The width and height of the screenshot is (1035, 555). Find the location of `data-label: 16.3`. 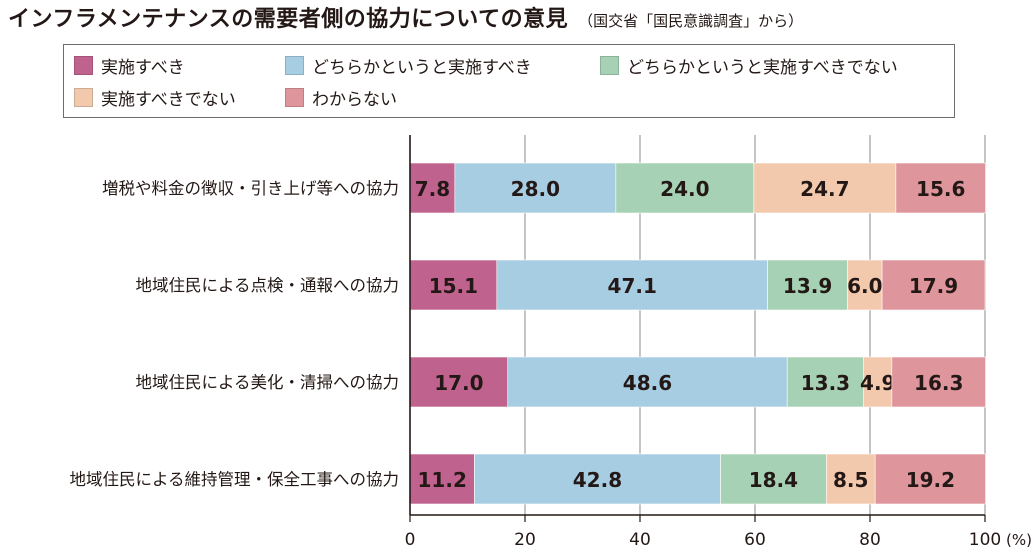

data-label: 16.3 is located at coordinates (938, 383).